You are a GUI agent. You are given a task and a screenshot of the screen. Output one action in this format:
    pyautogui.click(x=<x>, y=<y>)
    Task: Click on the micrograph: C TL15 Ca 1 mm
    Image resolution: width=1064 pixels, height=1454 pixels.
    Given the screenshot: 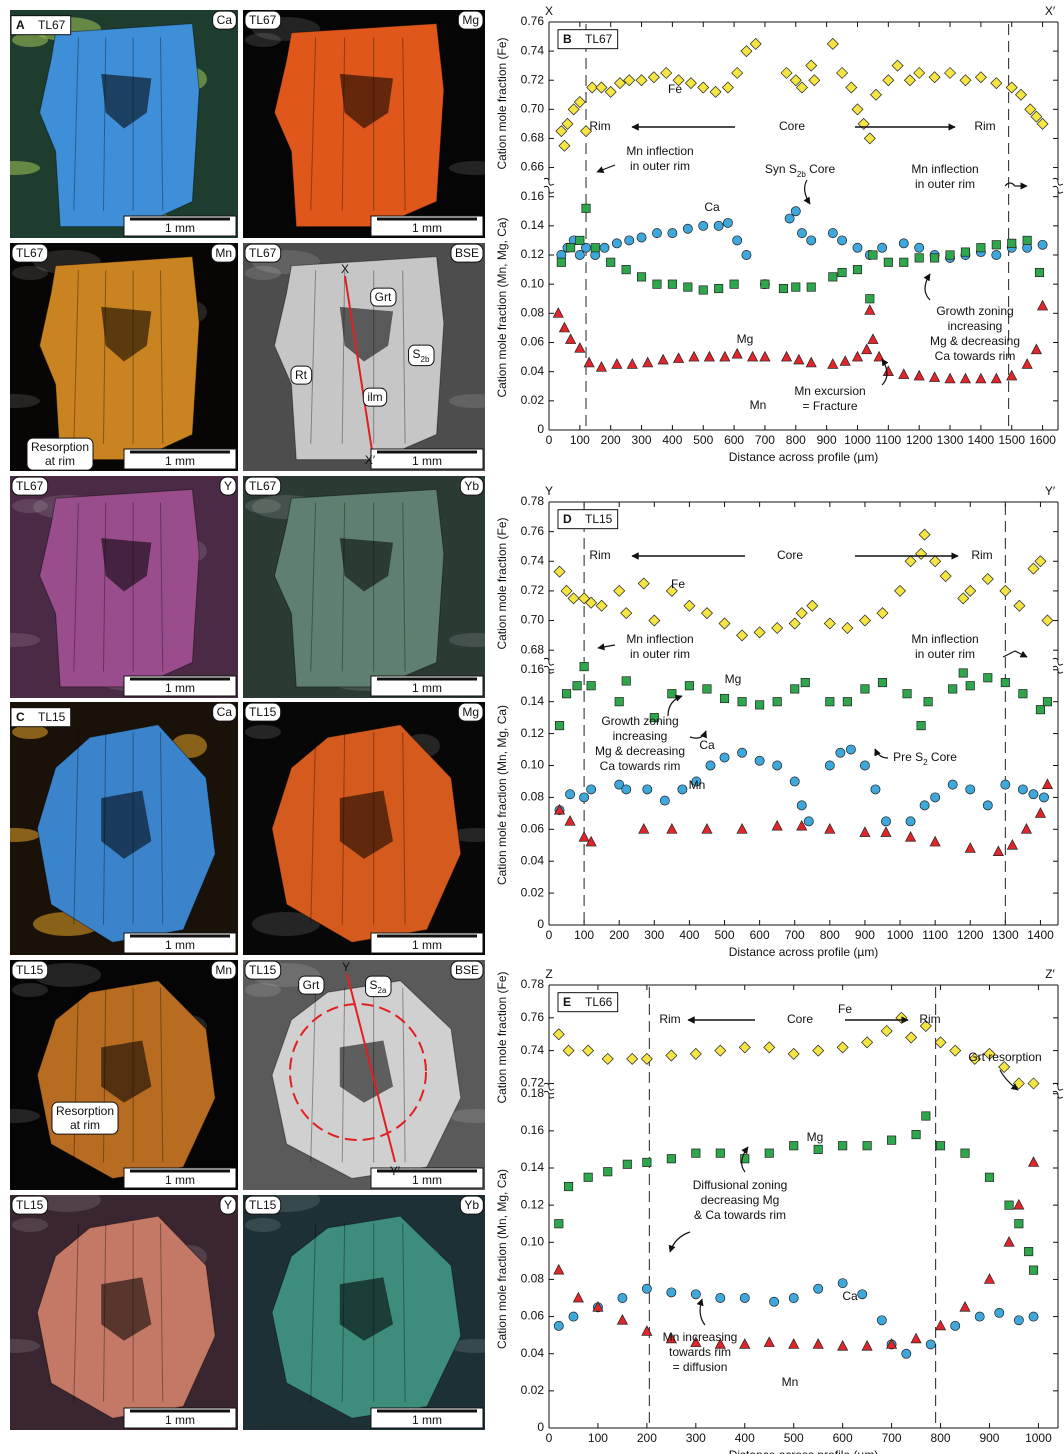 What is the action you would take?
    pyautogui.click(x=124, y=828)
    